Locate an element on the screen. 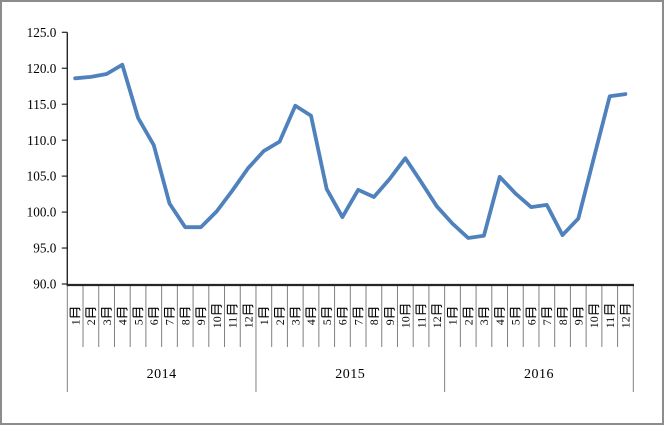 This screenshot has width=664, height=425. y-axis-tick-label: 95.0 is located at coordinates (44, 248).